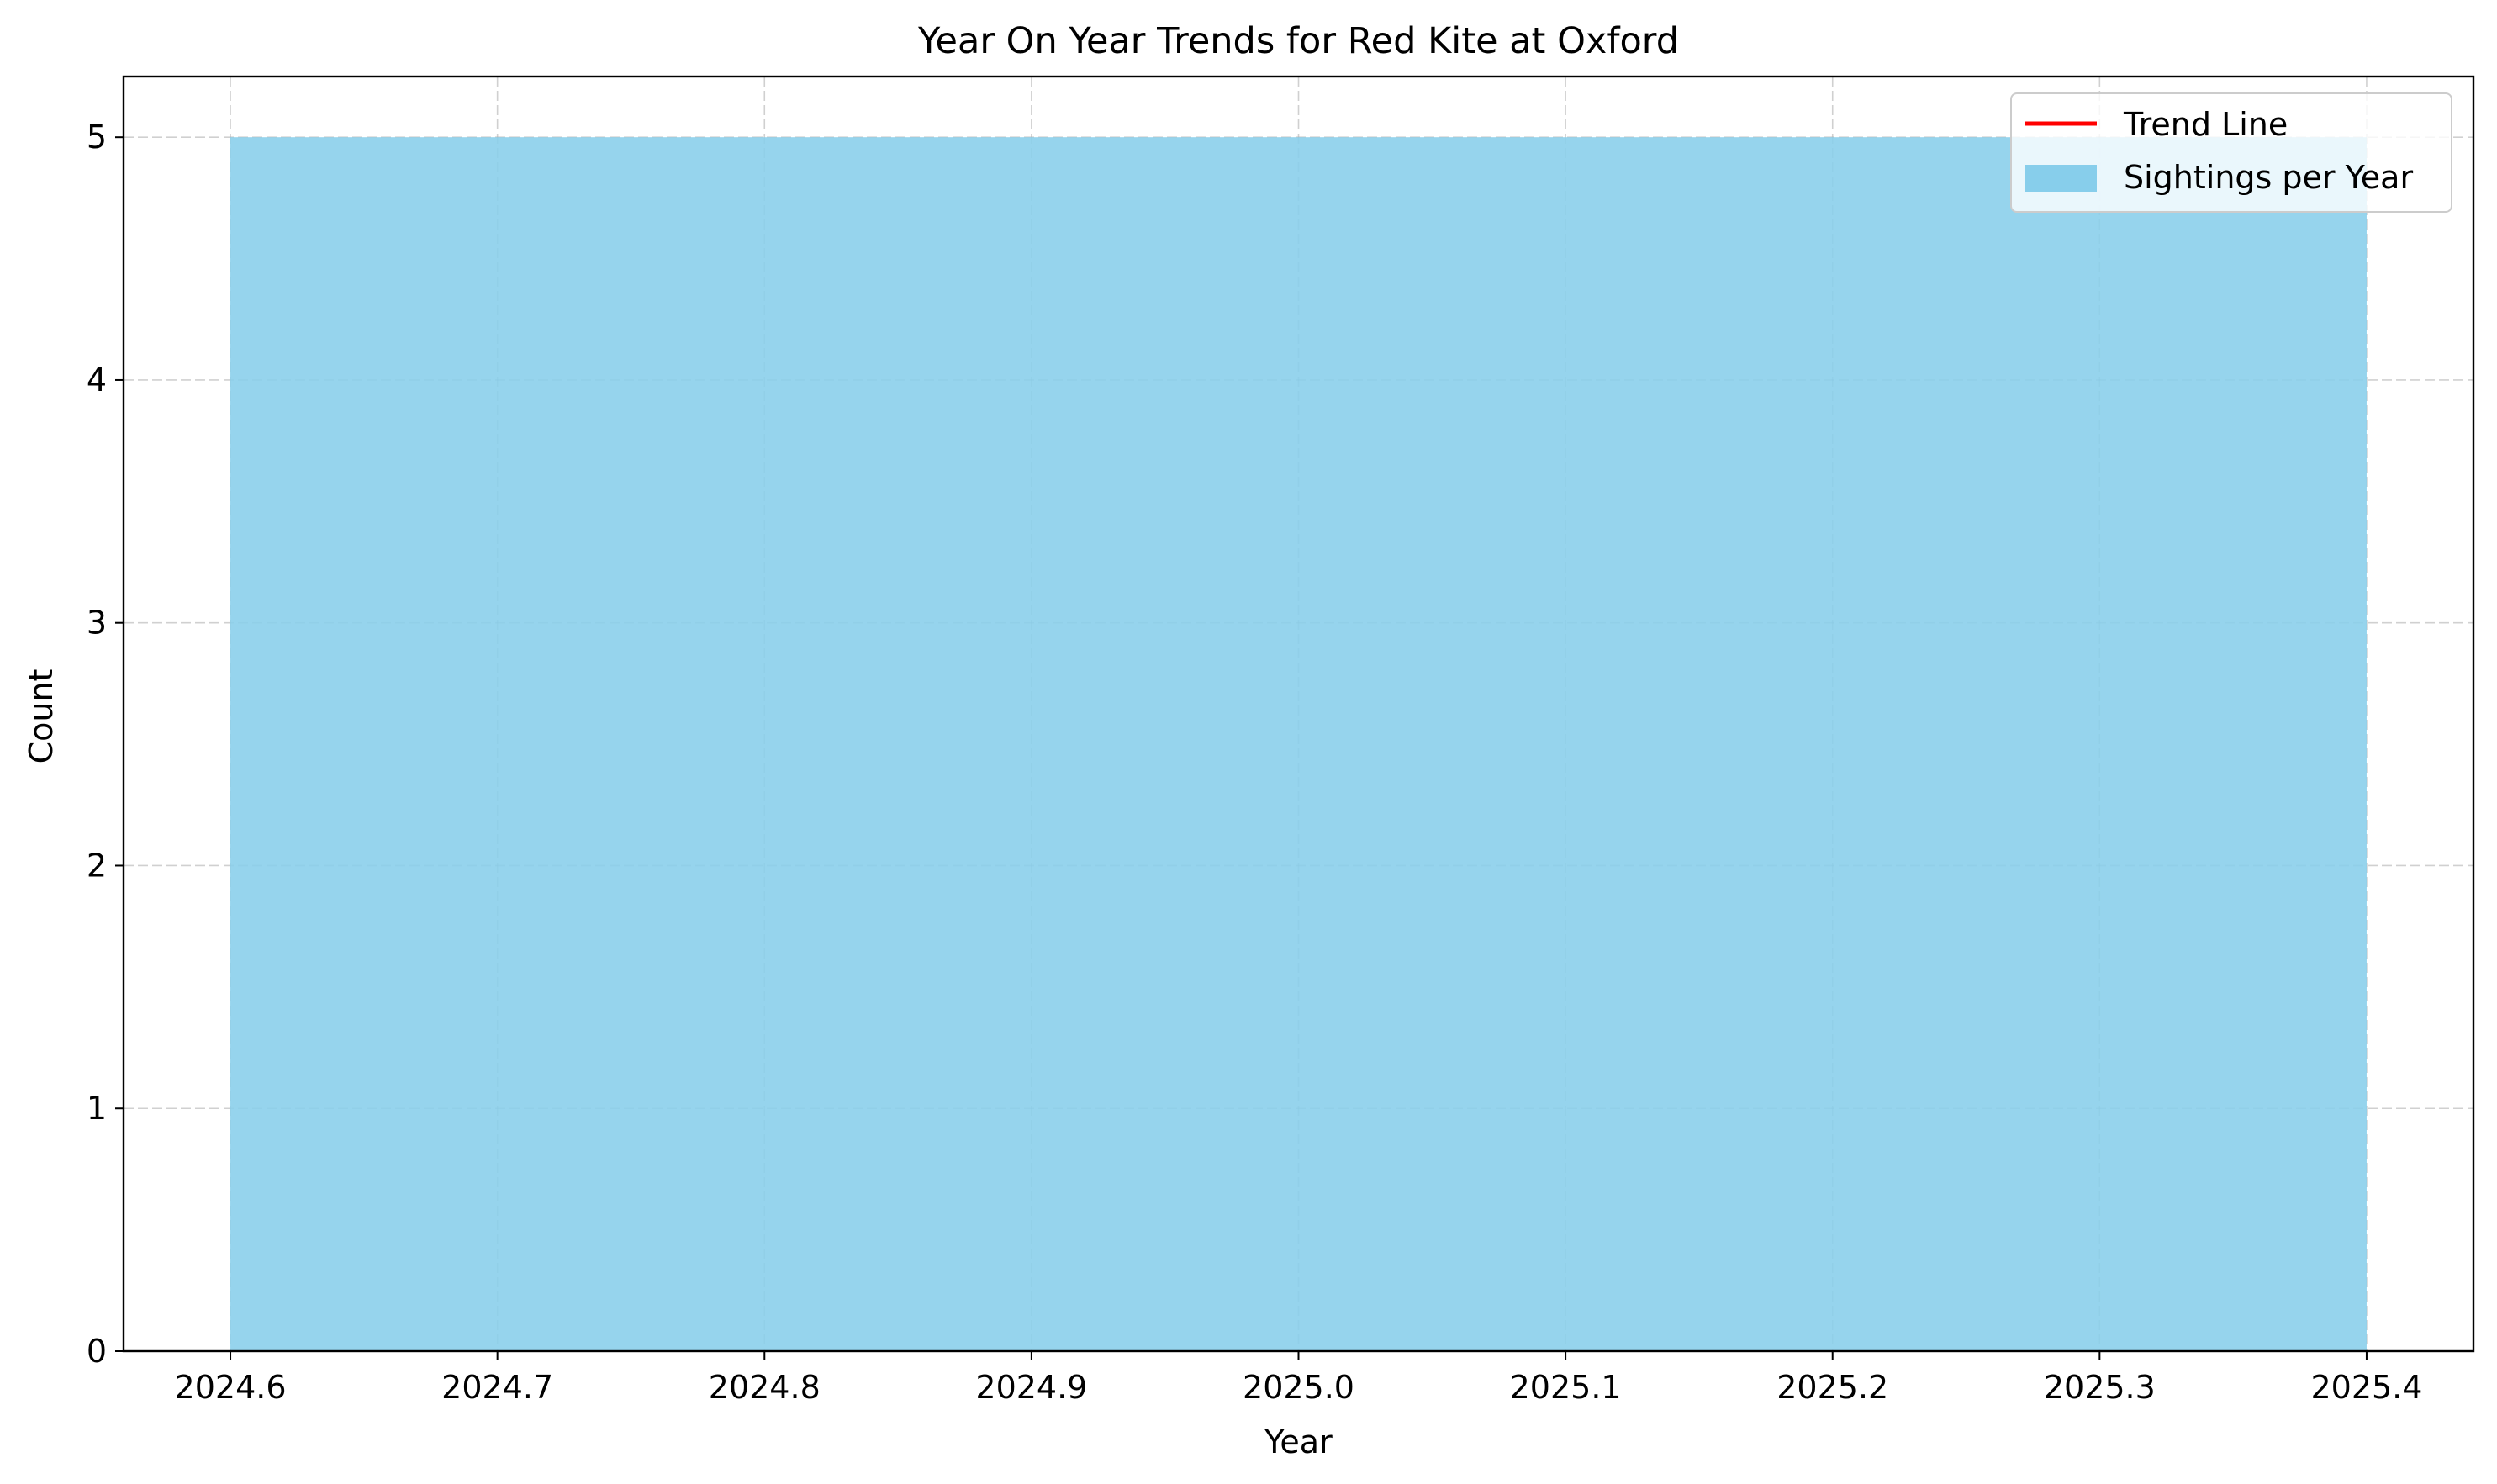 The image size is (2497, 1484). I want to click on x-tick-label: 2025.3, so click(2100, 1387).